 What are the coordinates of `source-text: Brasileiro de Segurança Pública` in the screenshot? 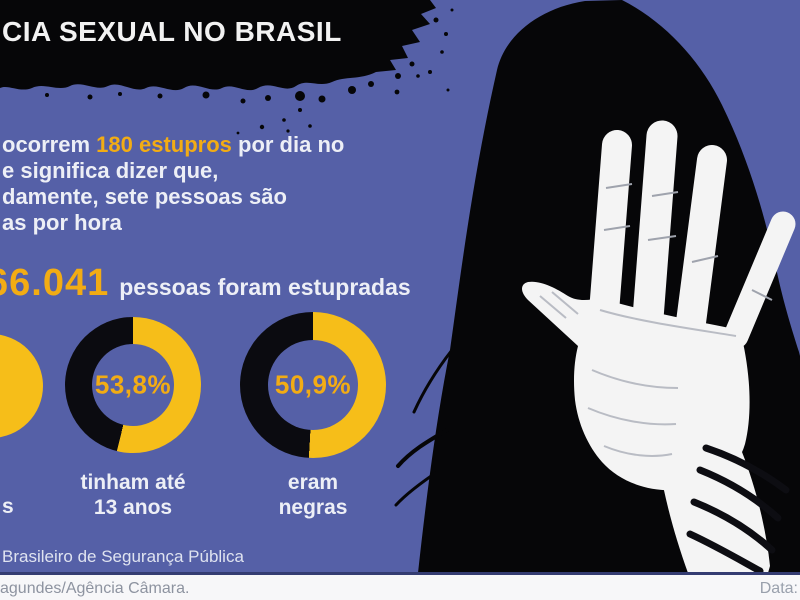 It's located at (123, 556).